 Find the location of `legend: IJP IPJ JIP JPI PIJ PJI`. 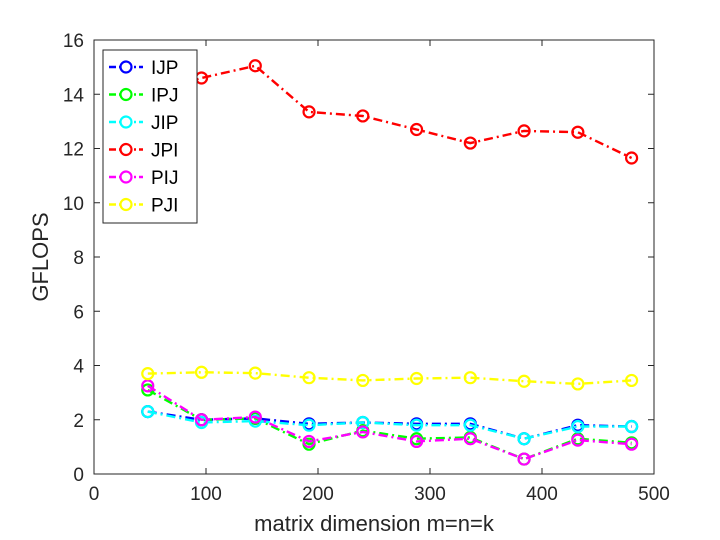

legend: IJP IPJ JIP JPI PIJ PJI is located at coordinates (150, 136).